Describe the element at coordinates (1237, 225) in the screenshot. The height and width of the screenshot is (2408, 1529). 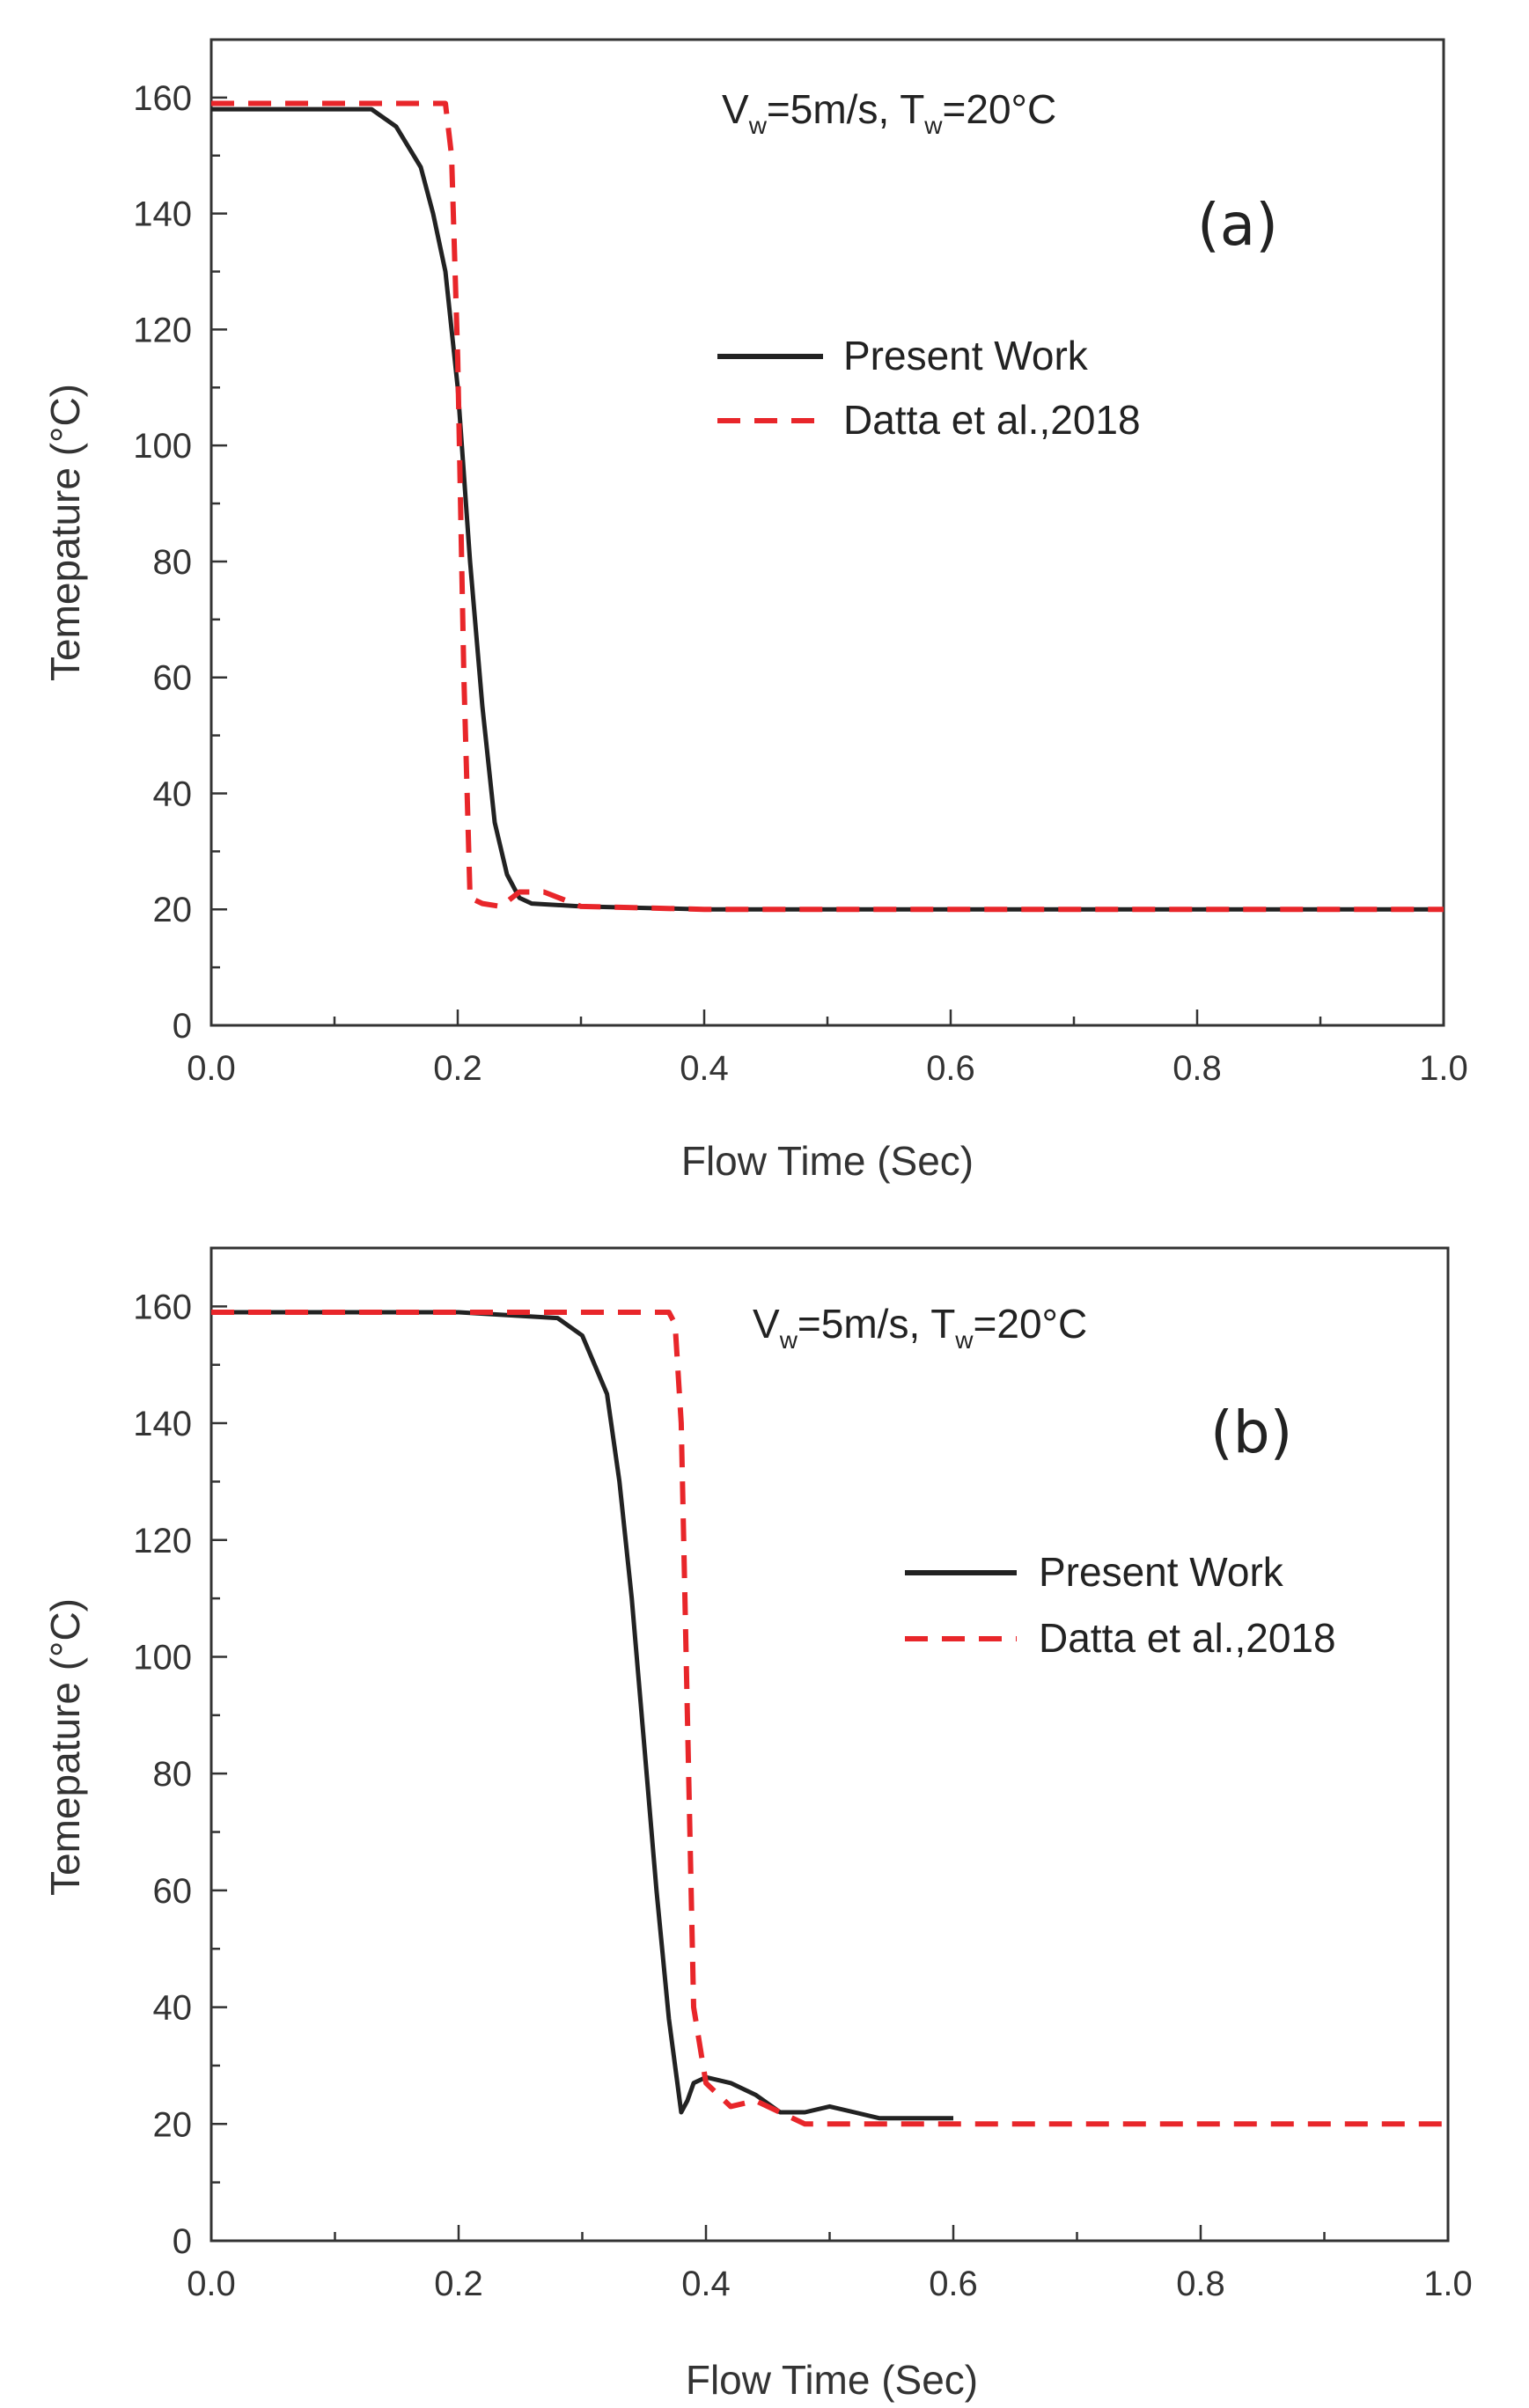
I see `panel-label: (a)` at that location.